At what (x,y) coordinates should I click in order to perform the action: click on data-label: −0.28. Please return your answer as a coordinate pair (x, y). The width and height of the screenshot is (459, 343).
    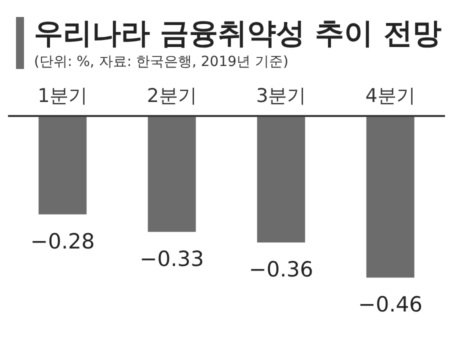
    Looking at the image, I should click on (62, 241).